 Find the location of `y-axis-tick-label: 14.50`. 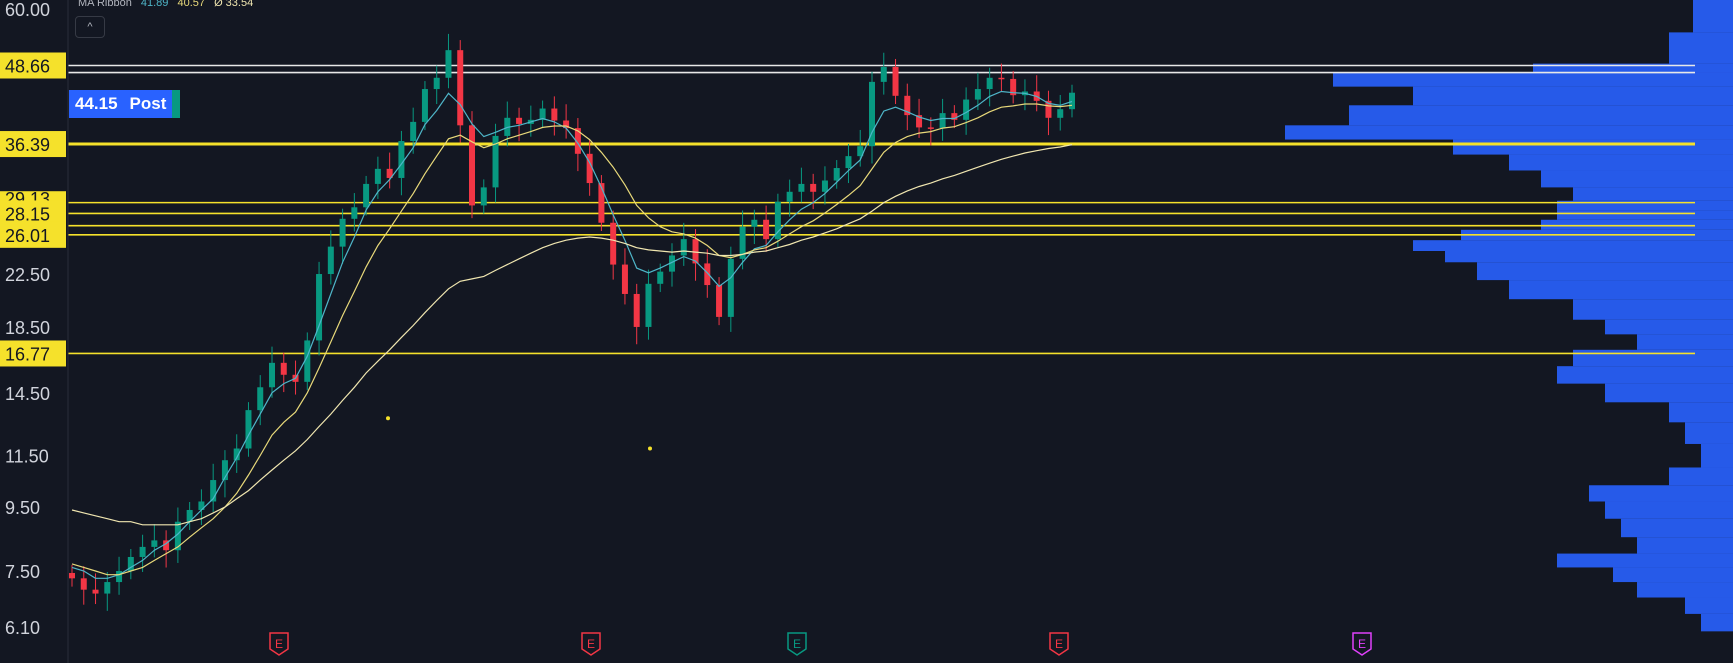

y-axis-tick-label: 14.50 is located at coordinates (27, 394).